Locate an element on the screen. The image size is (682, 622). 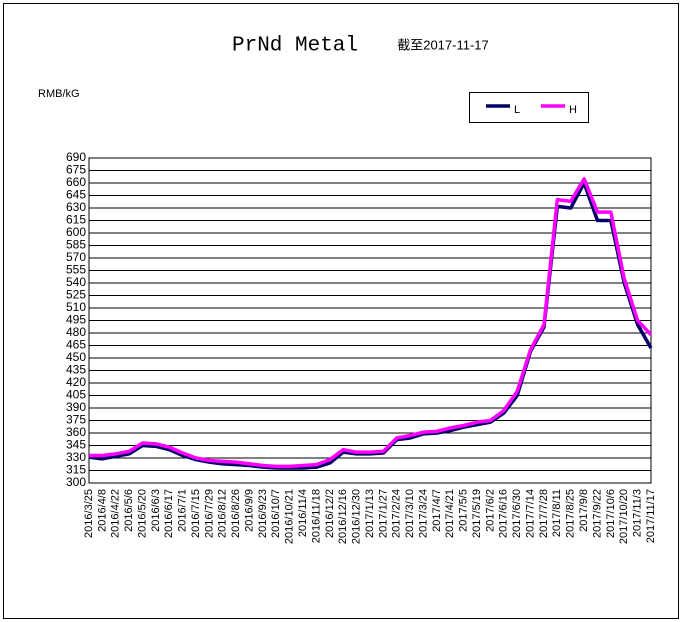
y-tick-label: 480 is located at coordinates (76, 332).